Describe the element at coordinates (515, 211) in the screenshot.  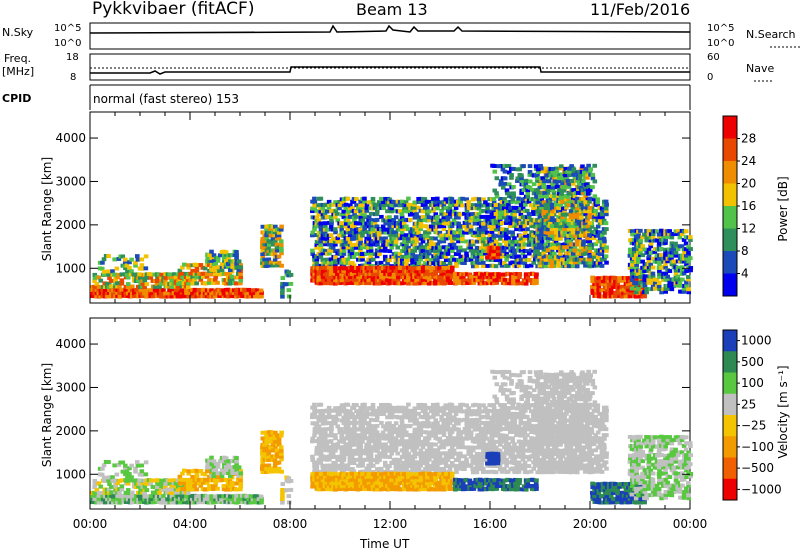
I see `power-cell-1937` at that location.